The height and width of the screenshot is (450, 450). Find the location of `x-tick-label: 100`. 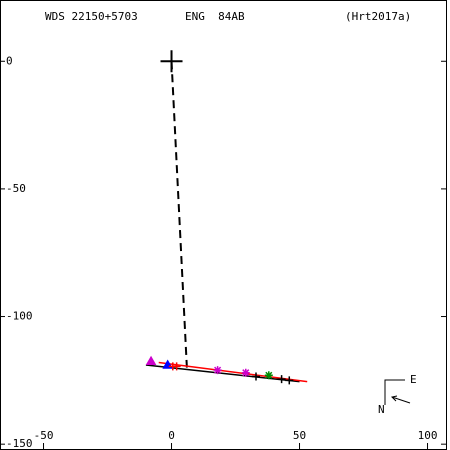

x-tick-label: 100 is located at coordinates (428, 435).